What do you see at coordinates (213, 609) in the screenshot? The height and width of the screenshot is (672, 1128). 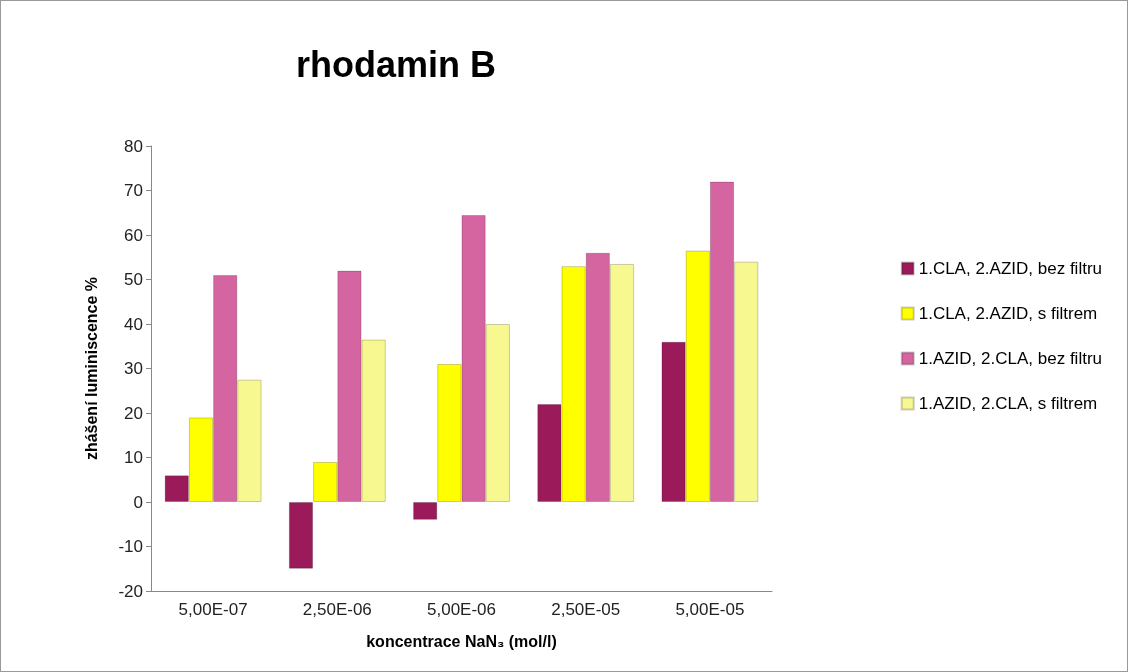 I see `x-tick-label: 5,00E-07` at bounding box center [213, 609].